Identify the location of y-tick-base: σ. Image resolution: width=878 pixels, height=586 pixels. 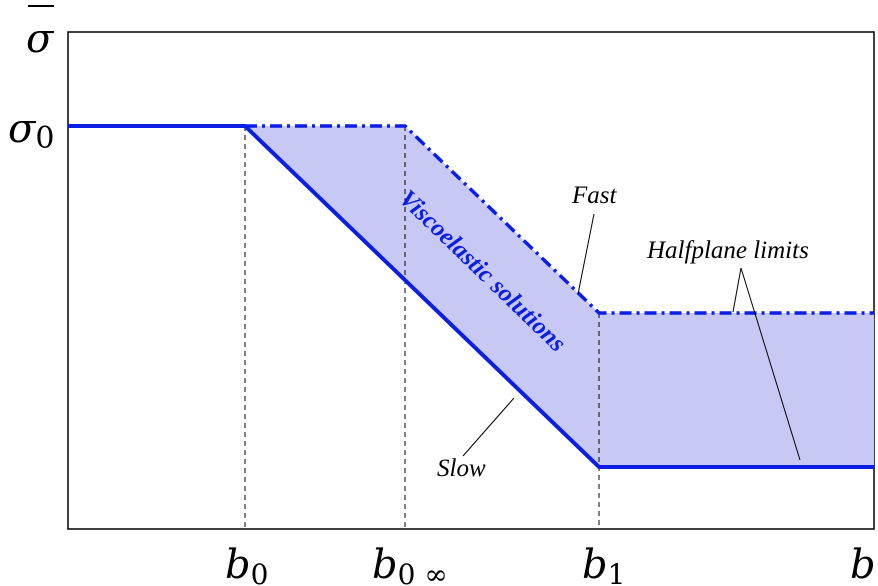
(22, 129).